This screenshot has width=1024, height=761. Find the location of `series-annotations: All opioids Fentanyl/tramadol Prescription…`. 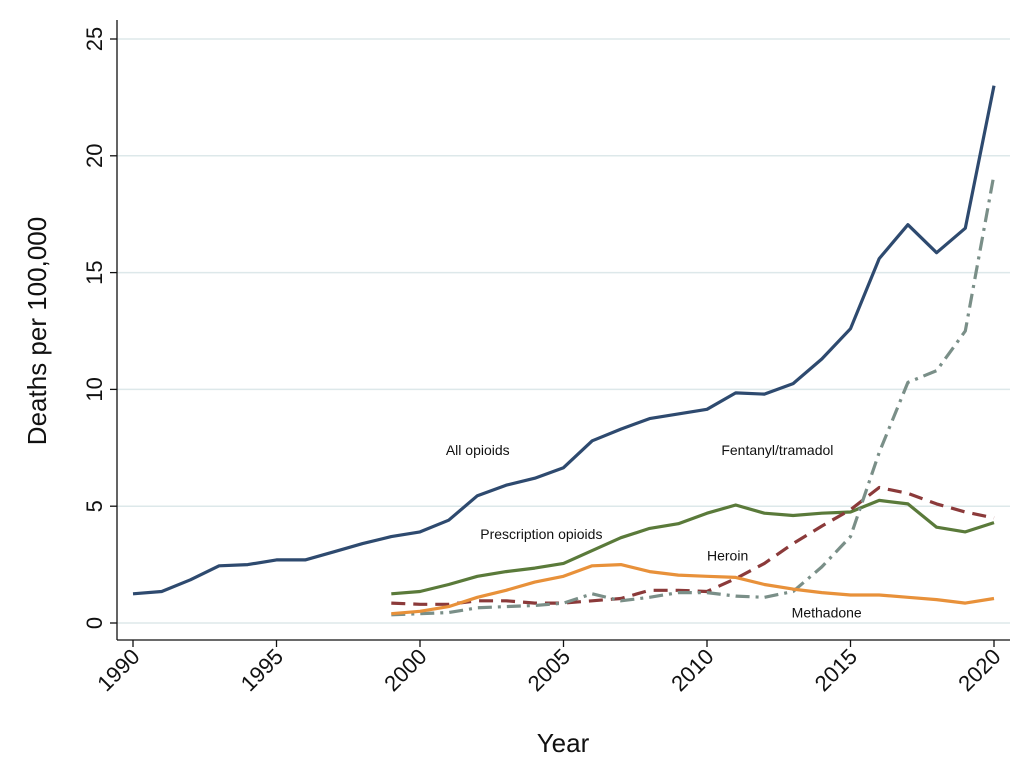

series-annotations: All opioids Fentanyl/tramadol Prescription… is located at coordinates (654, 531).